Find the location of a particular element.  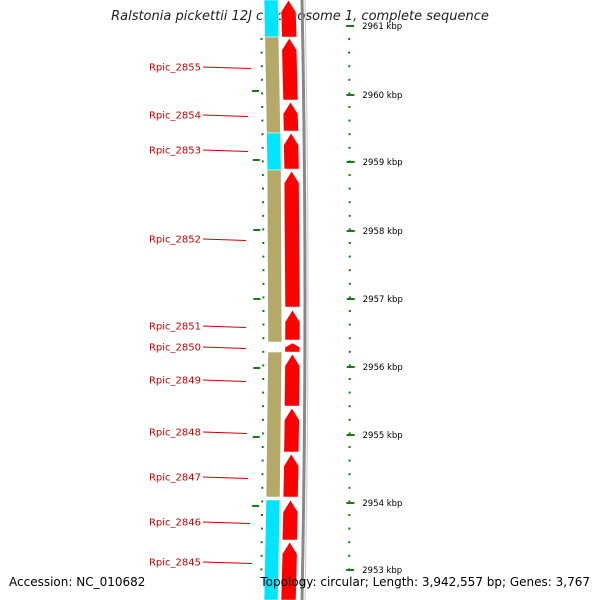

gene-label: Rpic_2851 is located at coordinates (175, 327).